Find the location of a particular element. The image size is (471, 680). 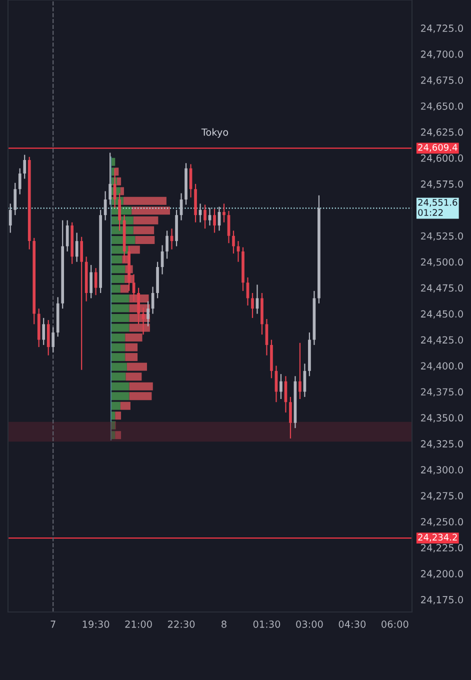

y-tick-label: 24,225.0 is located at coordinates (442, 548).